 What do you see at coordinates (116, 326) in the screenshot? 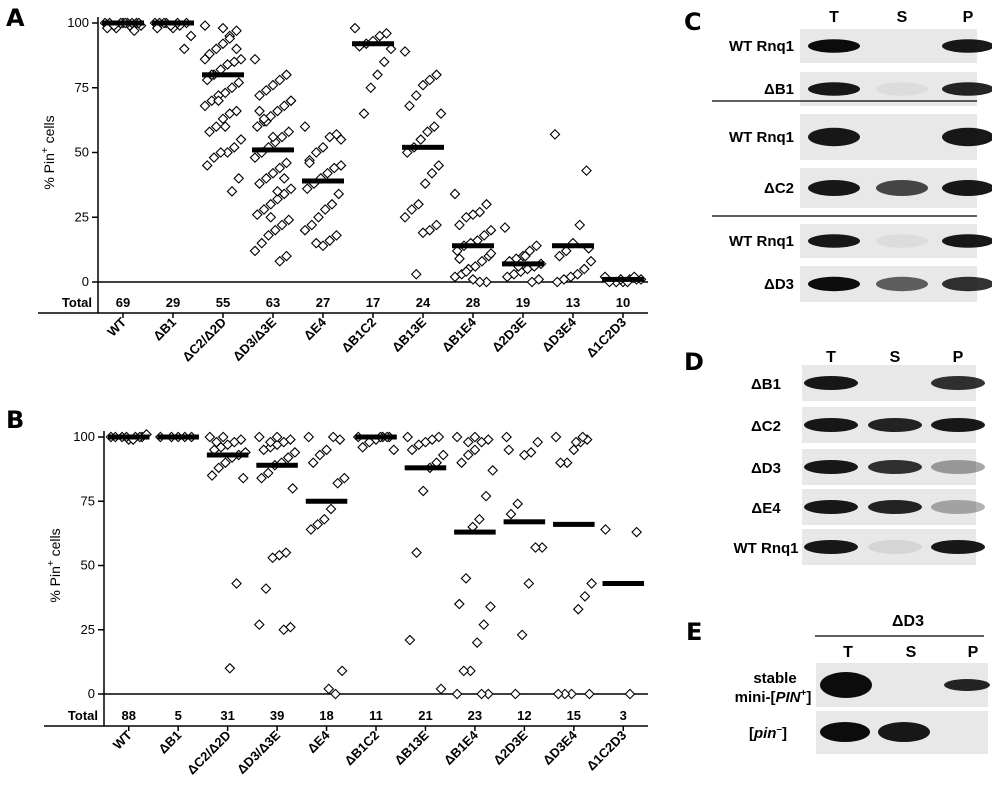
I see `category-label: WT` at bounding box center [116, 326].